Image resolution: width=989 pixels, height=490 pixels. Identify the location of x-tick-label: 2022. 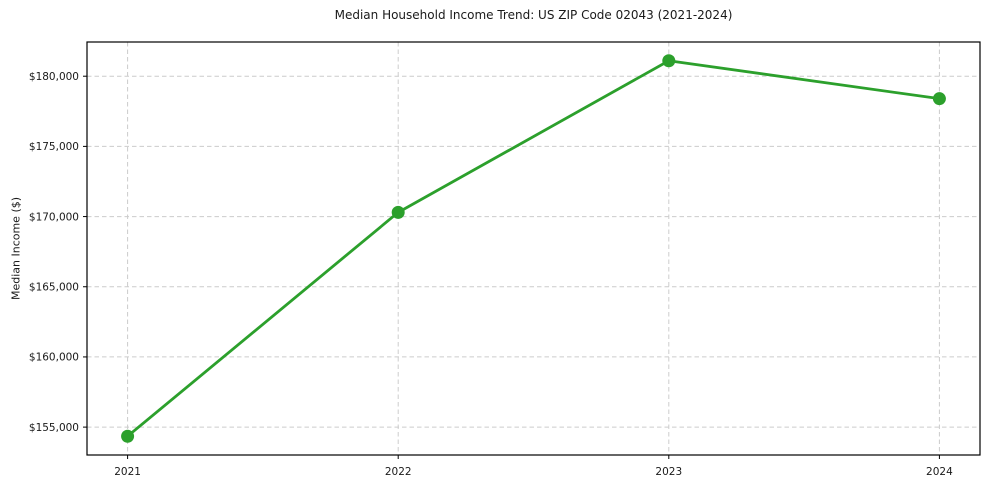
(398, 472).